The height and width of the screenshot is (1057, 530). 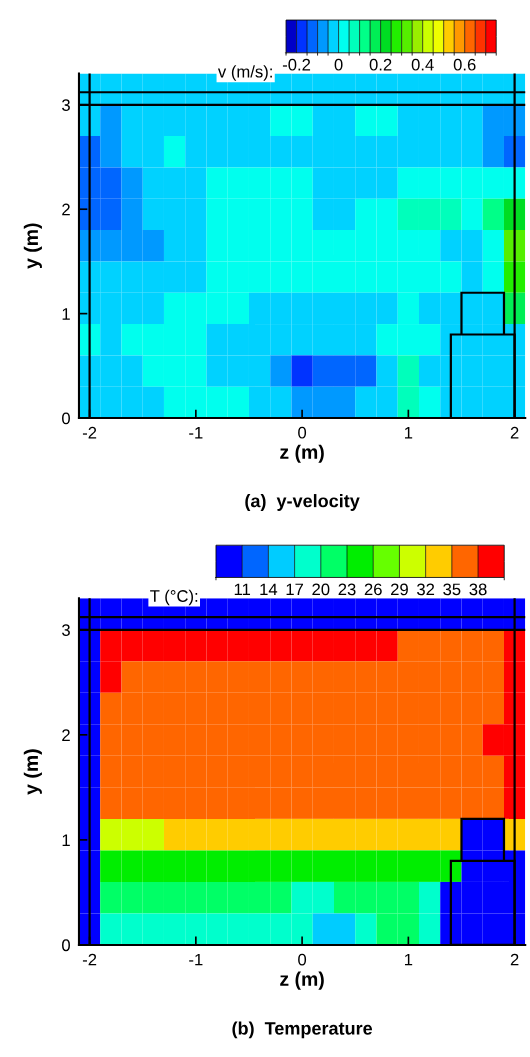 I want to click on text: (b) Temperature, so click(x=302, y=1030).